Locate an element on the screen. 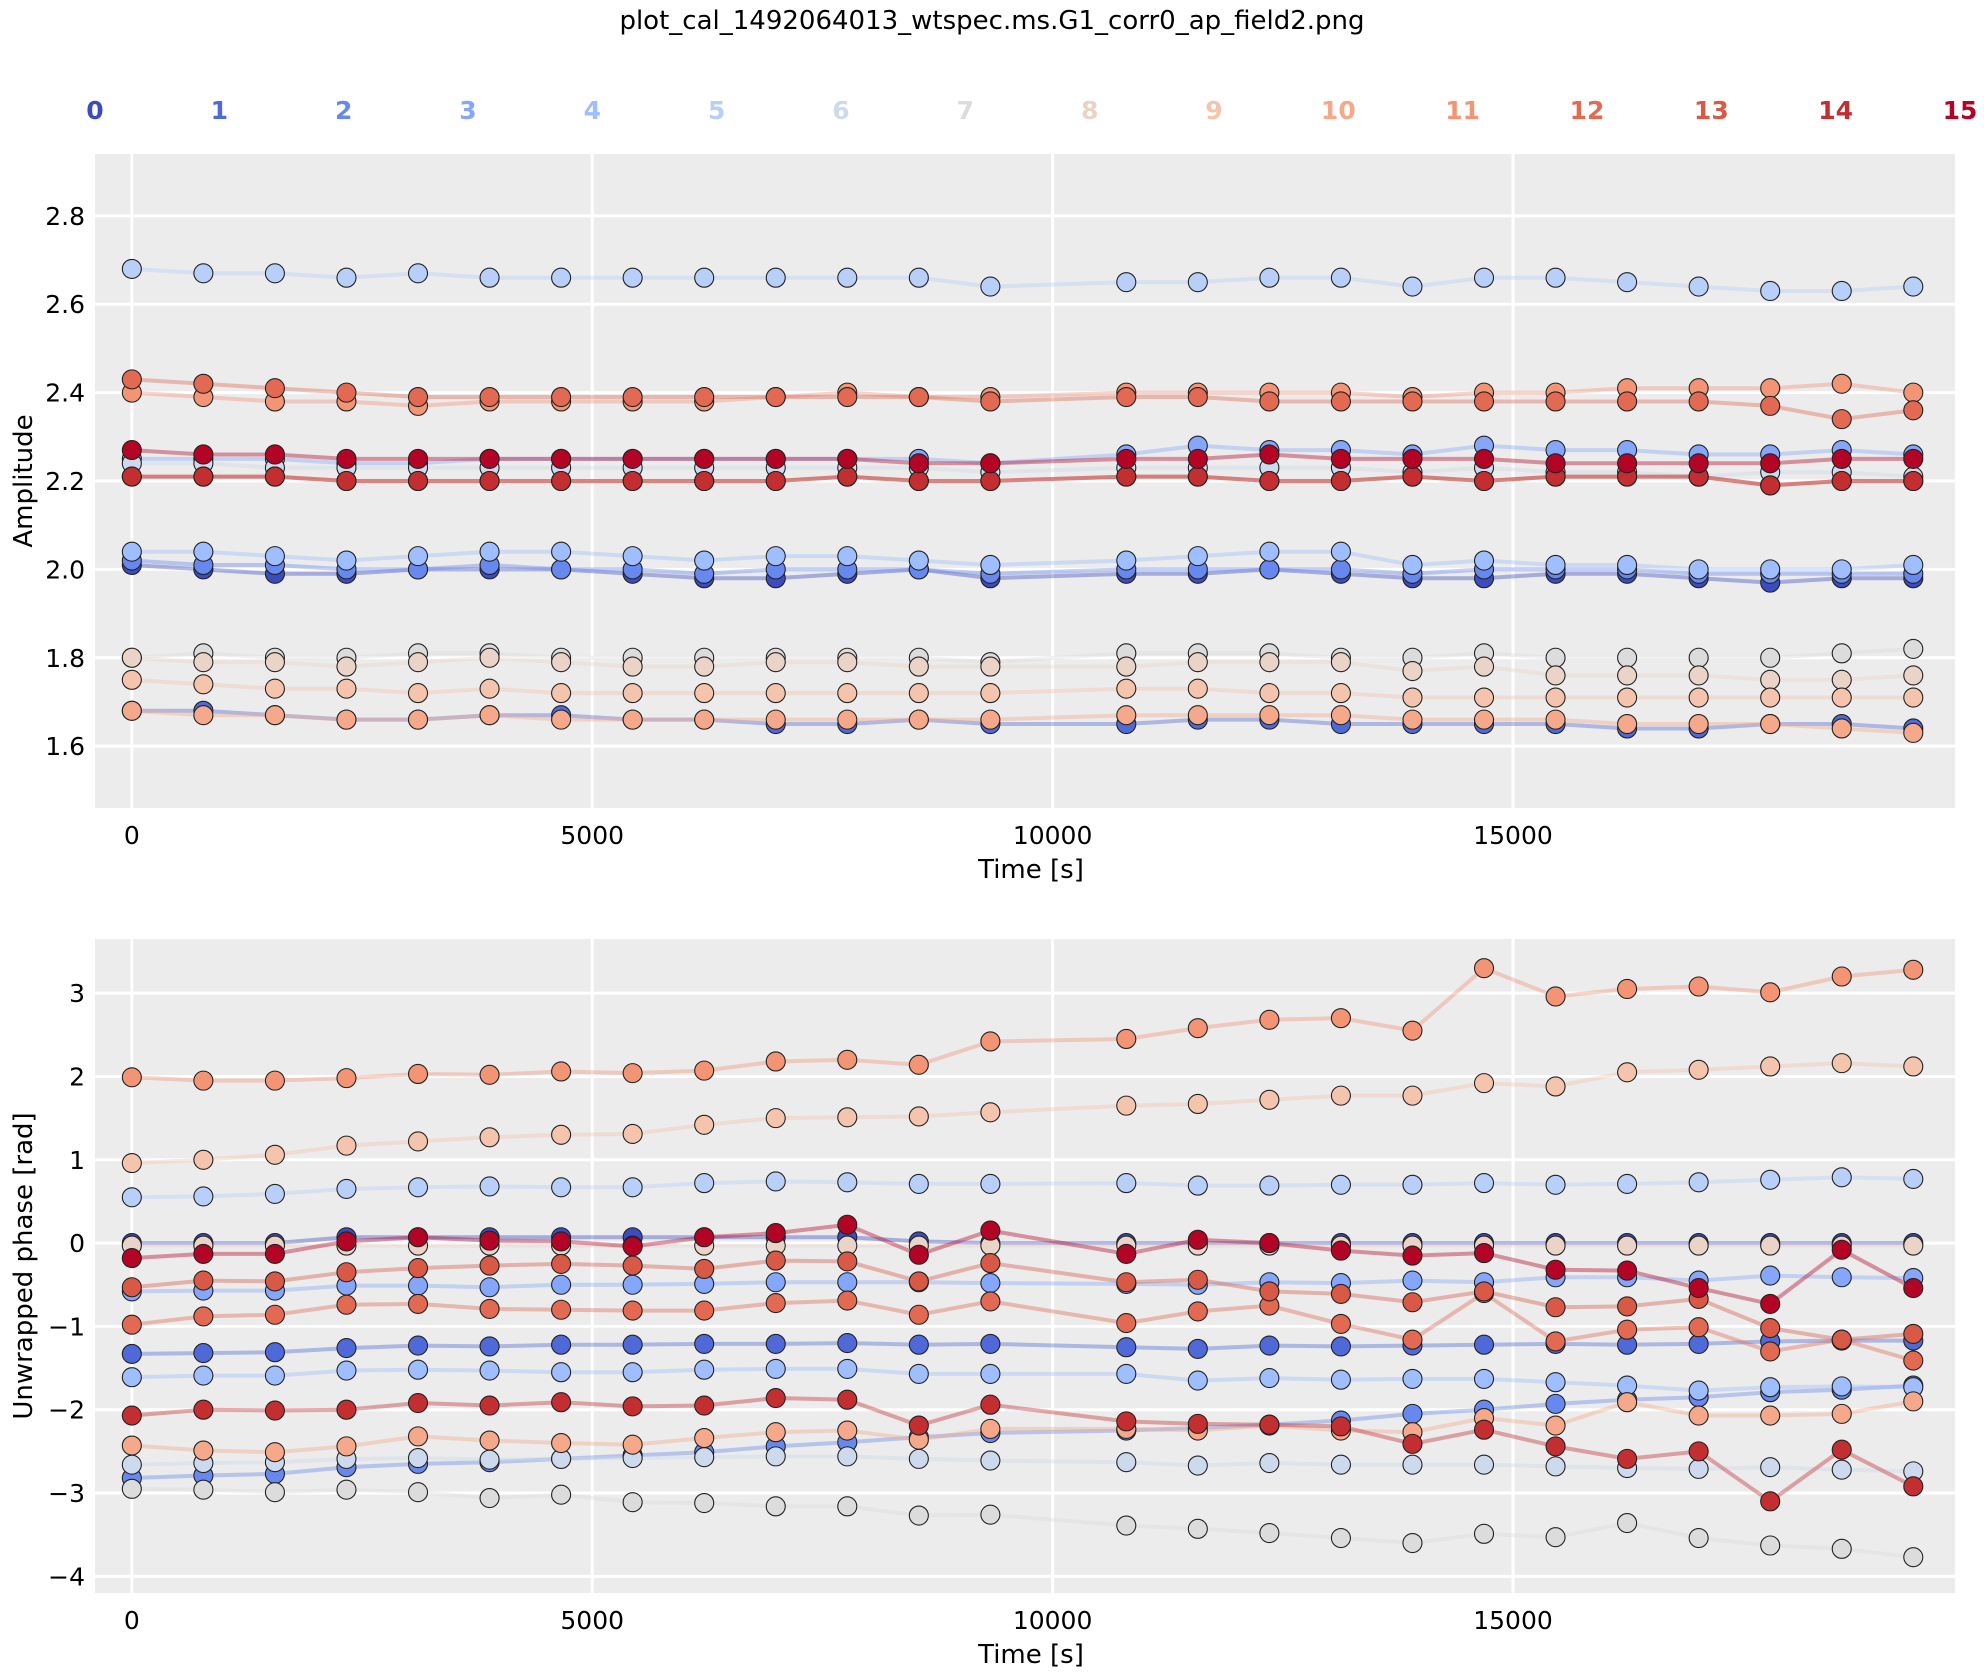 The height and width of the screenshot is (1672, 1984). y-tick-label: 2.4 is located at coordinates (65, 393).